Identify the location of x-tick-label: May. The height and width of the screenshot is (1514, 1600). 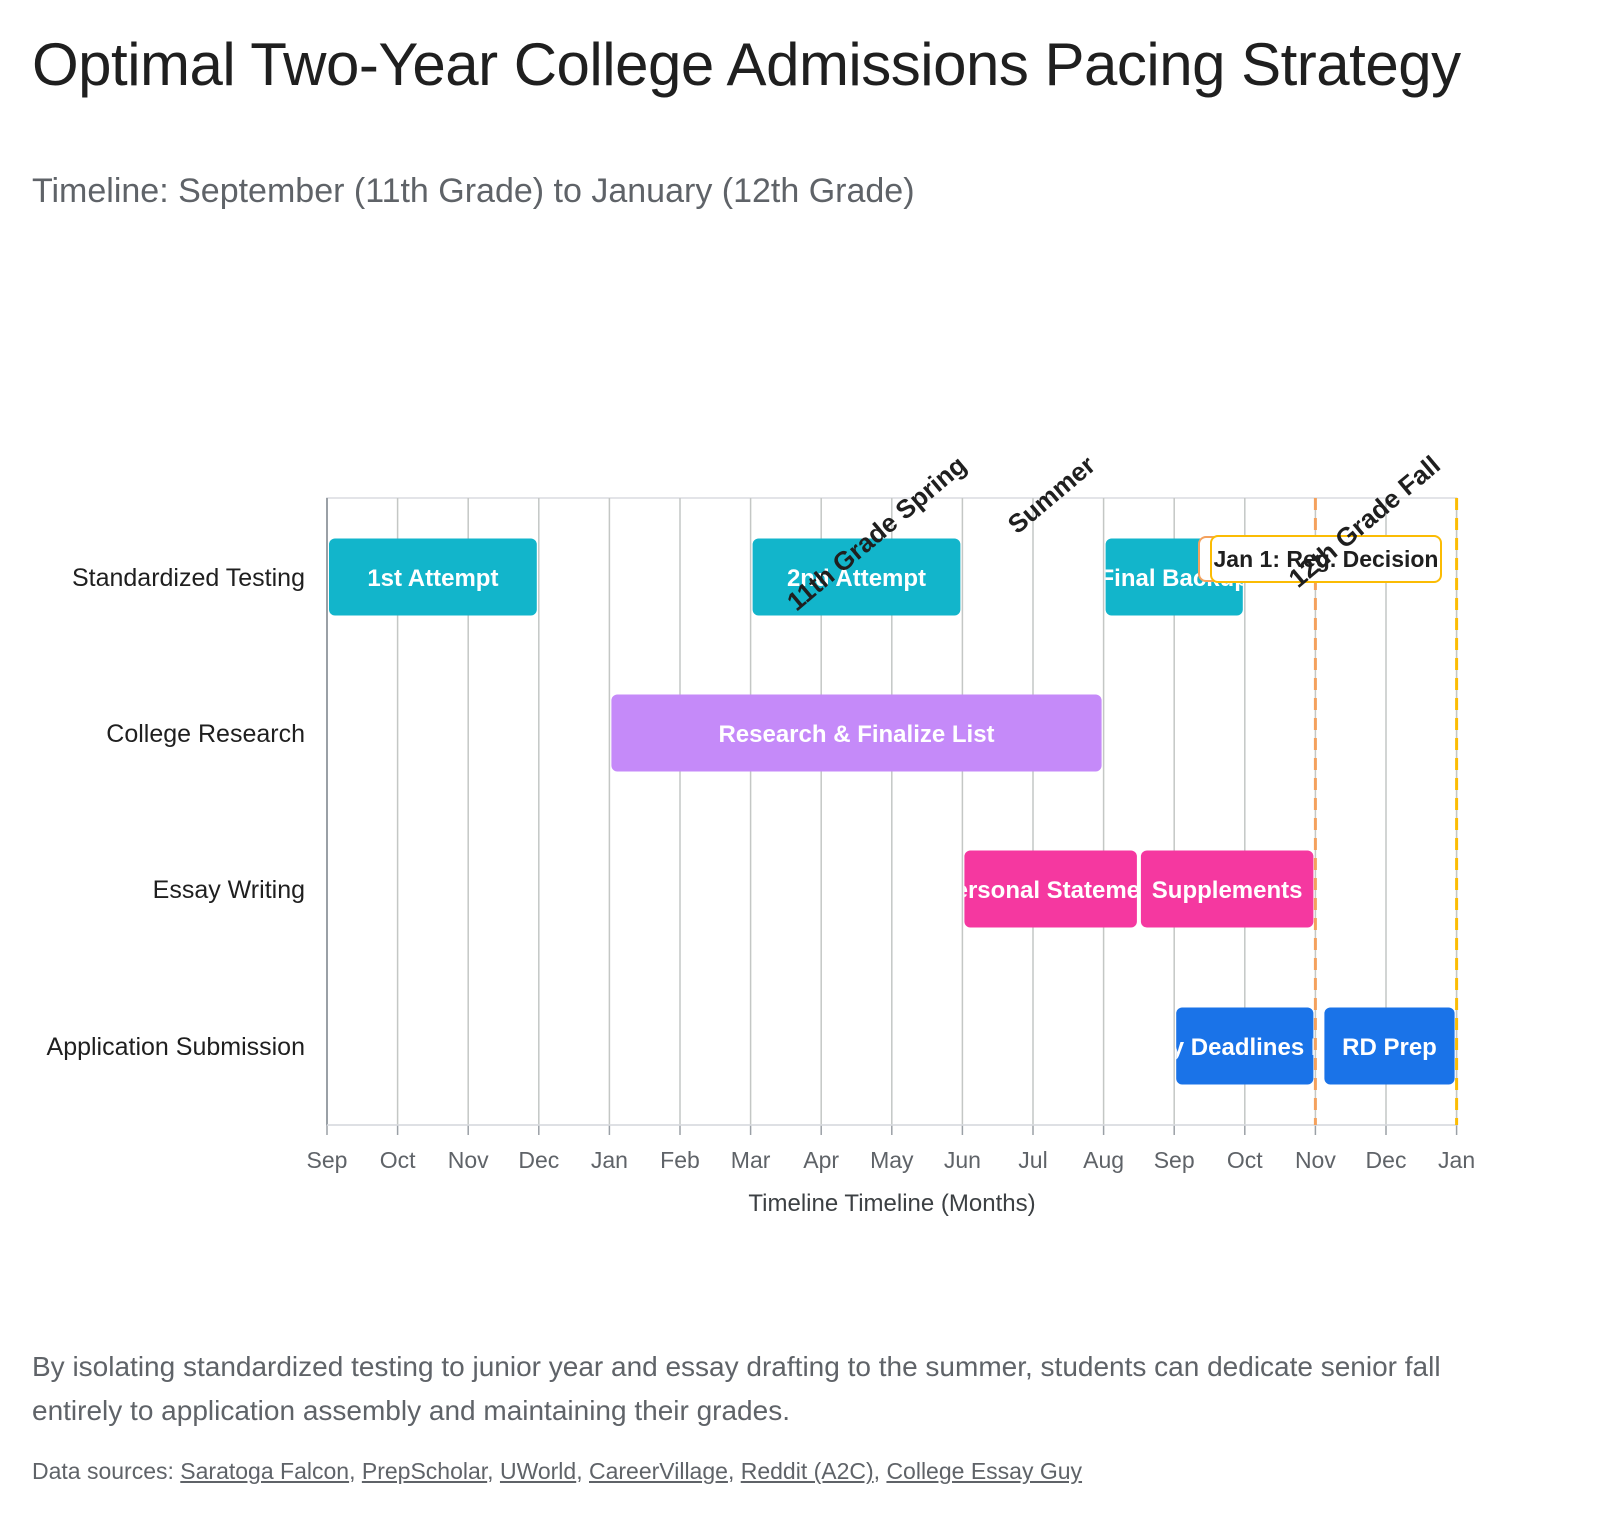
(892, 1160).